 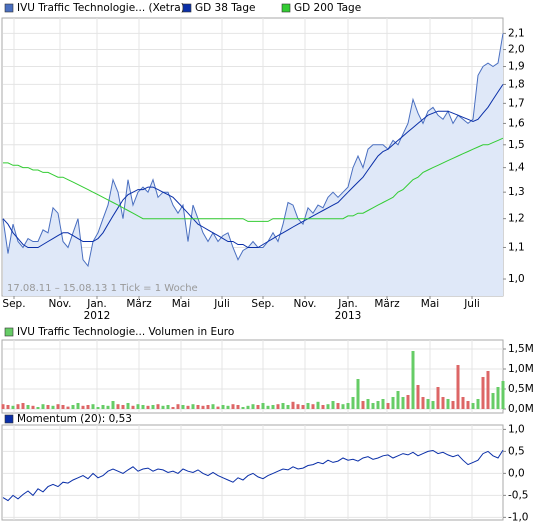 What do you see at coordinates (516, 84) in the screenshot?
I see `y-tick-label: 1,8` at bounding box center [516, 84].